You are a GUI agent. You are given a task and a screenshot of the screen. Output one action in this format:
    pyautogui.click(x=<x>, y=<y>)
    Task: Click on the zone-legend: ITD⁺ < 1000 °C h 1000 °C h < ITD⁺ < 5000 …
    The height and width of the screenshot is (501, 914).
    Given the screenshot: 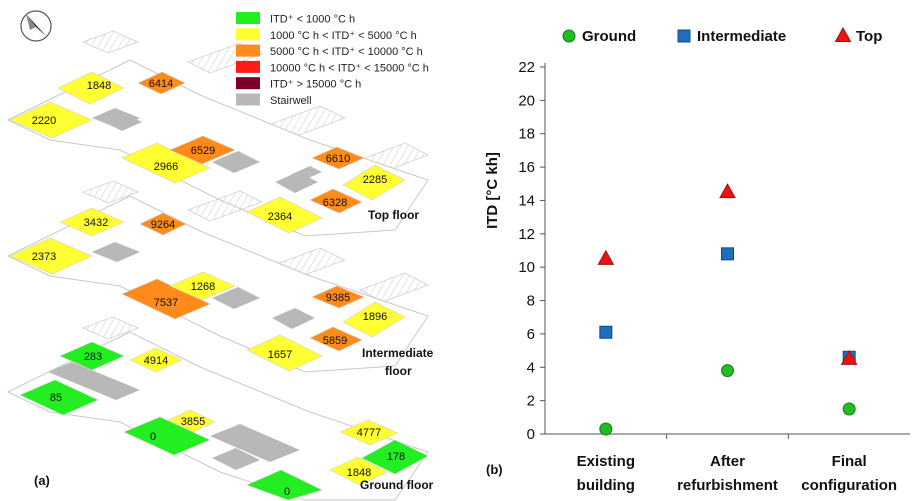 What is the action you would take?
    pyautogui.click(x=332, y=59)
    